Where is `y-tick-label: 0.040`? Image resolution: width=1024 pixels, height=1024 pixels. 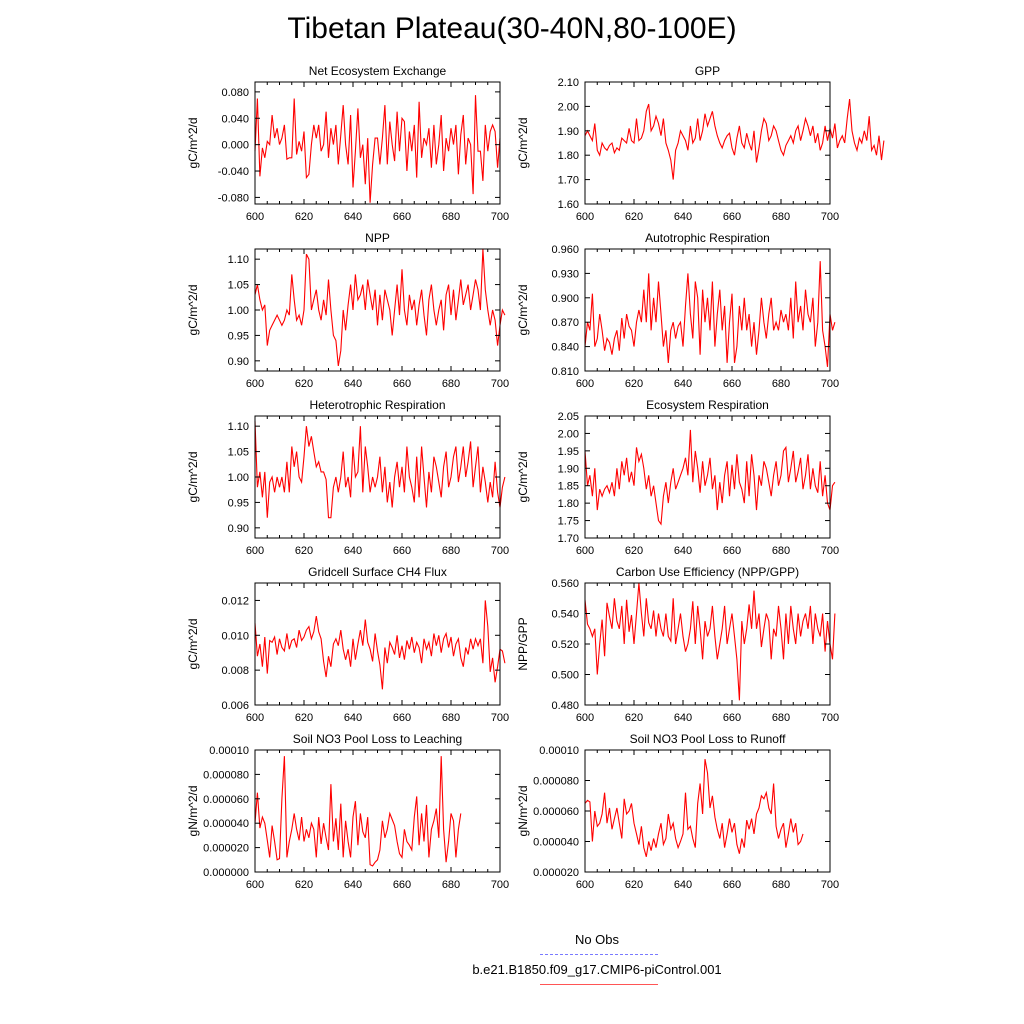 y-tick-label: 0.040 is located at coordinates (235, 119).